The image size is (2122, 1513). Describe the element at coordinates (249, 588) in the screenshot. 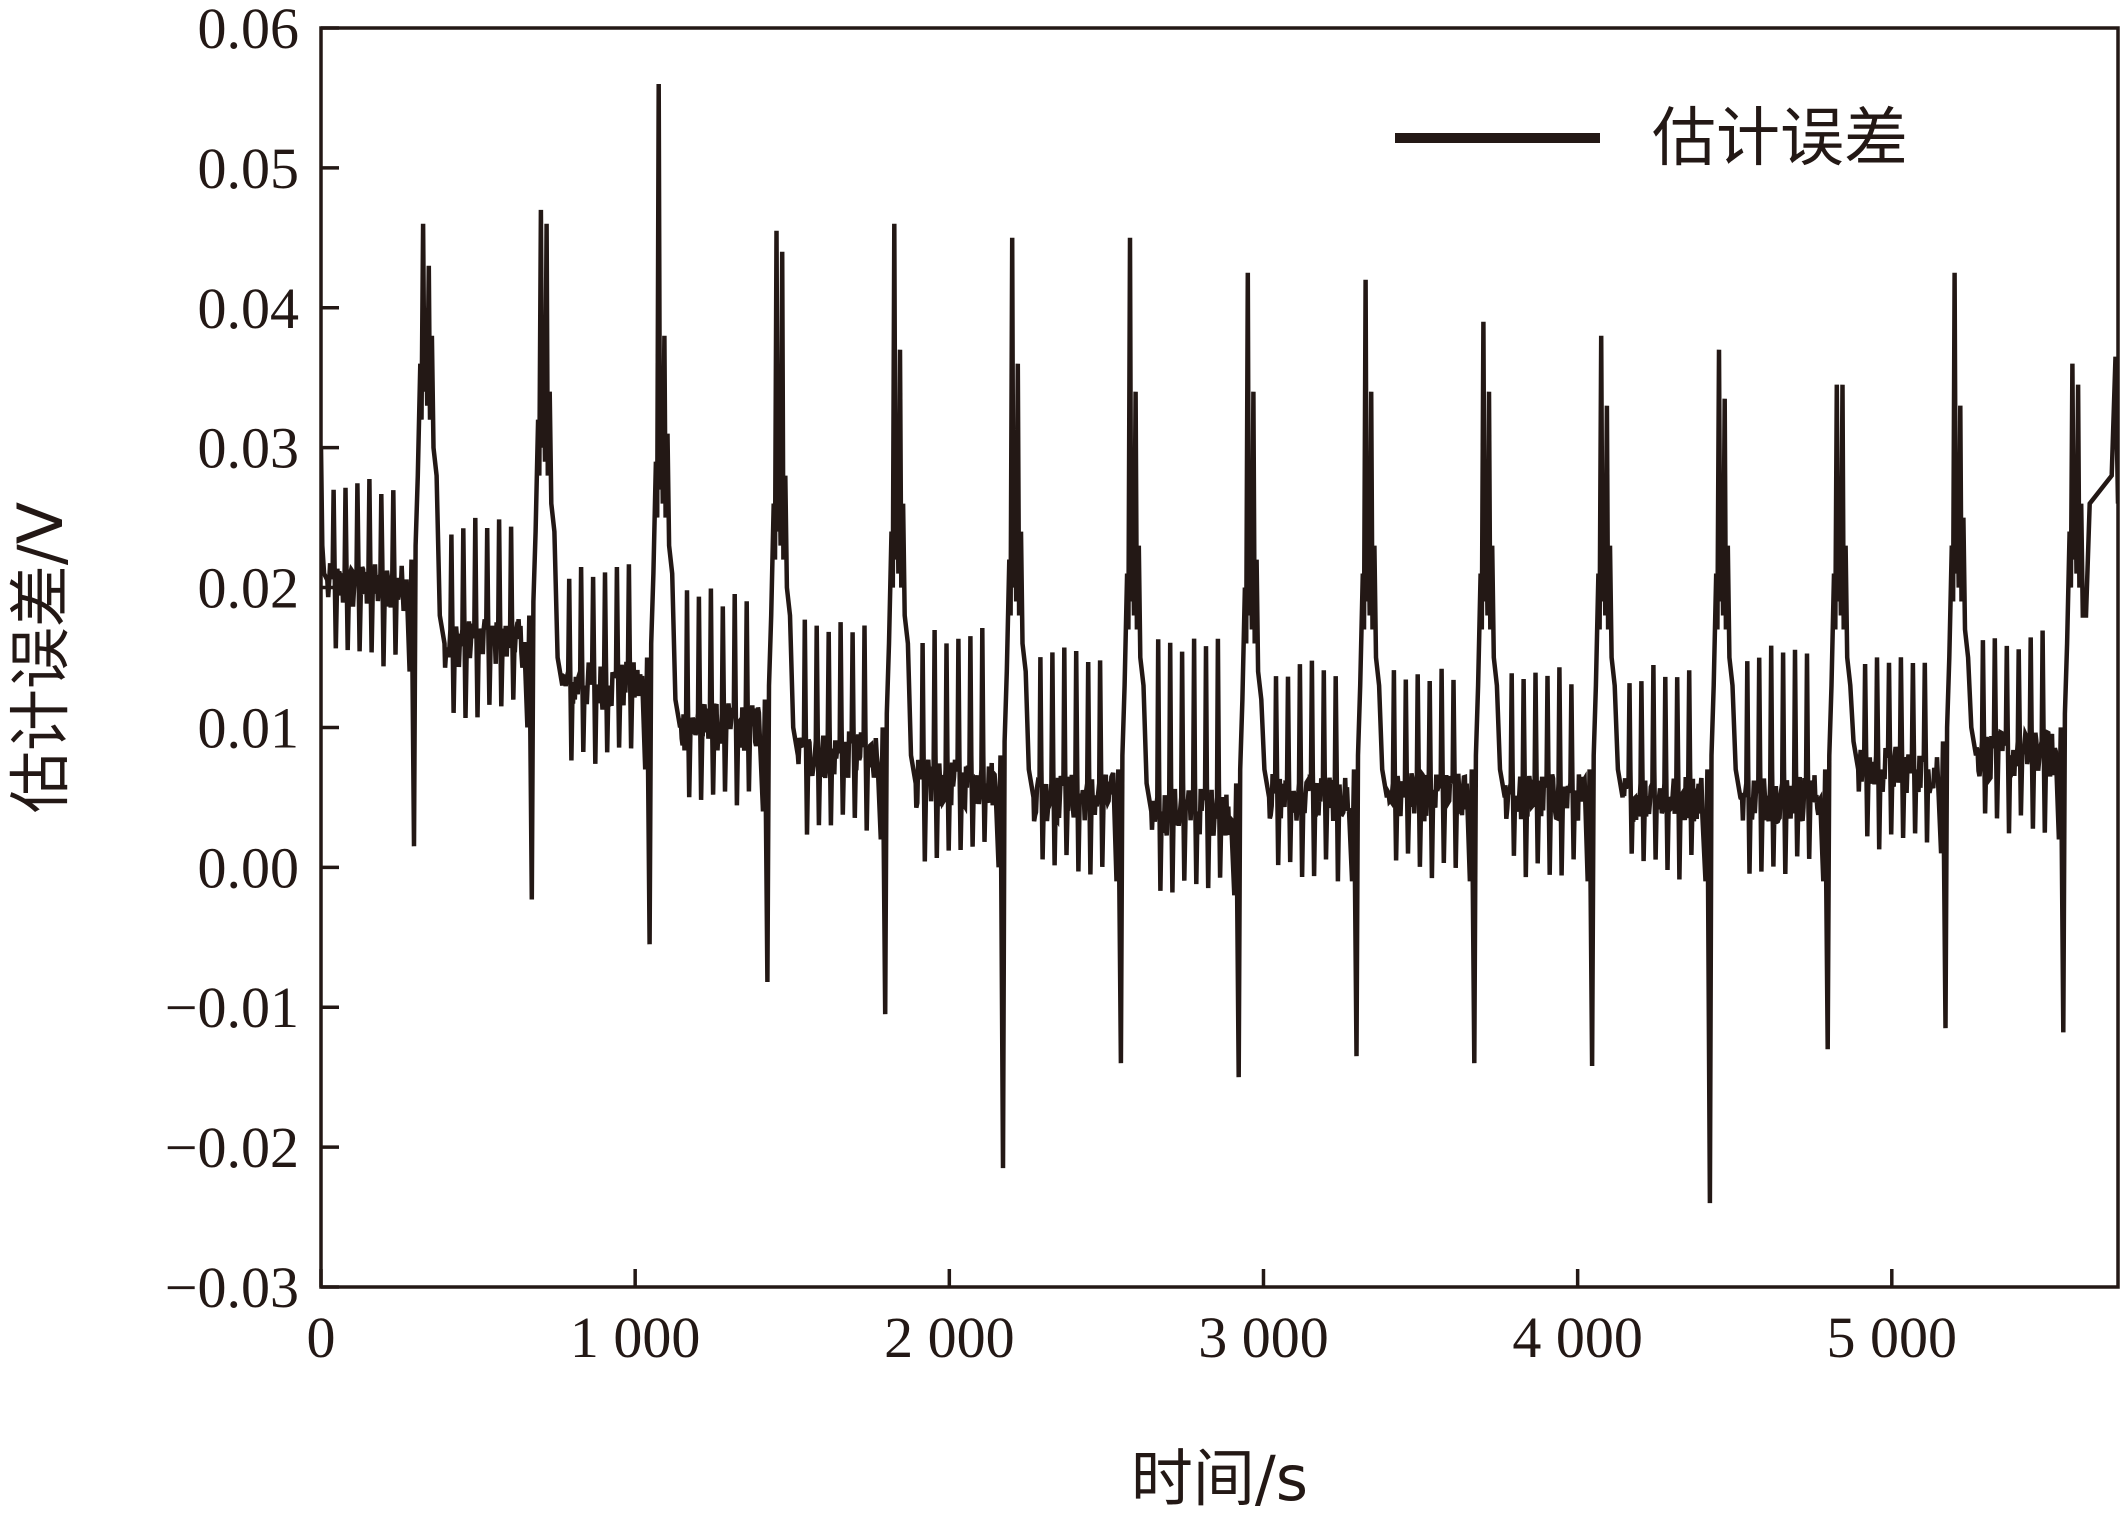

I see `y-tick-label: 0.02` at that location.